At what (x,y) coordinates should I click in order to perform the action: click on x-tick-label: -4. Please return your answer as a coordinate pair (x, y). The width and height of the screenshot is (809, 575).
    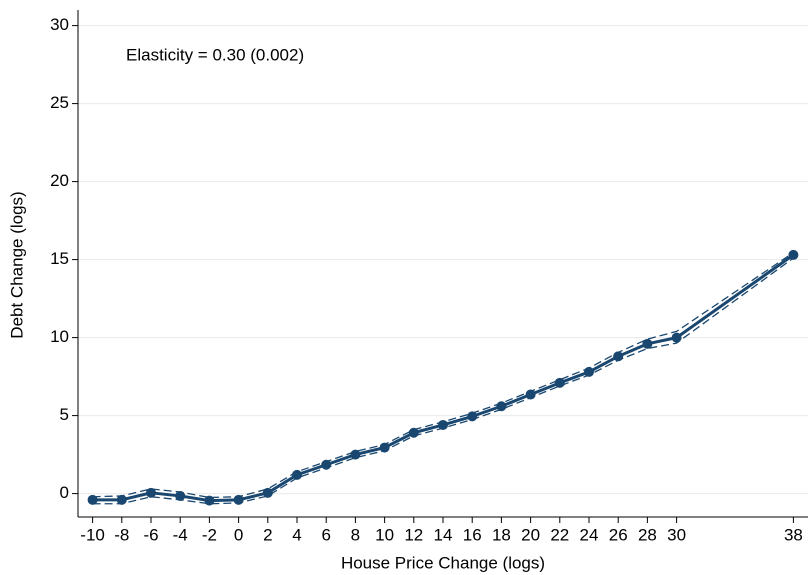
    Looking at the image, I should click on (180, 534).